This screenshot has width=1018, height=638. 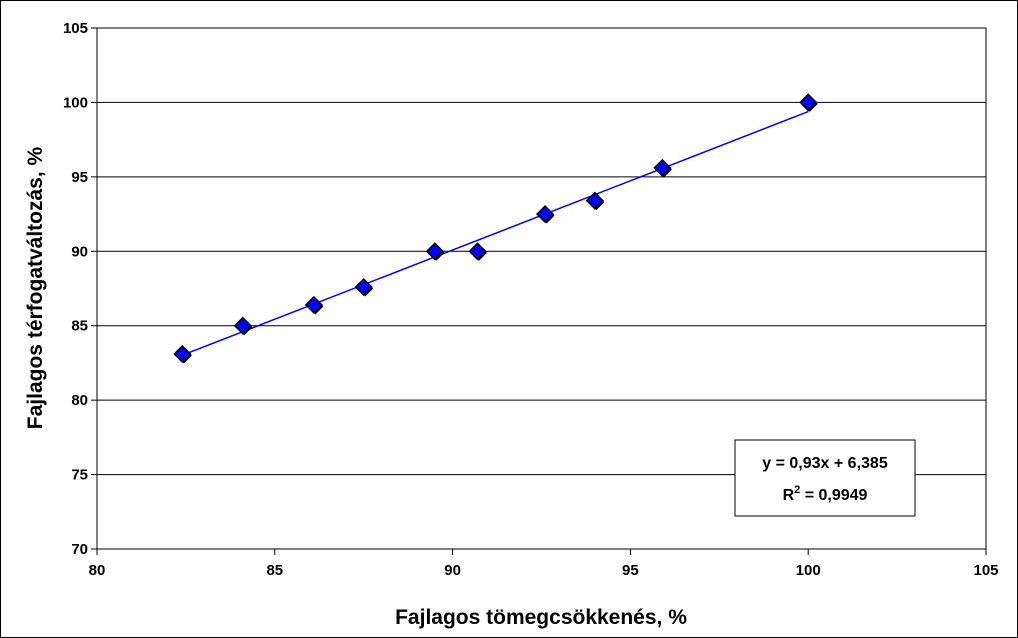 What do you see at coordinates (79, 400) in the screenshot?
I see `y-tick-label-80: 80` at bounding box center [79, 400].